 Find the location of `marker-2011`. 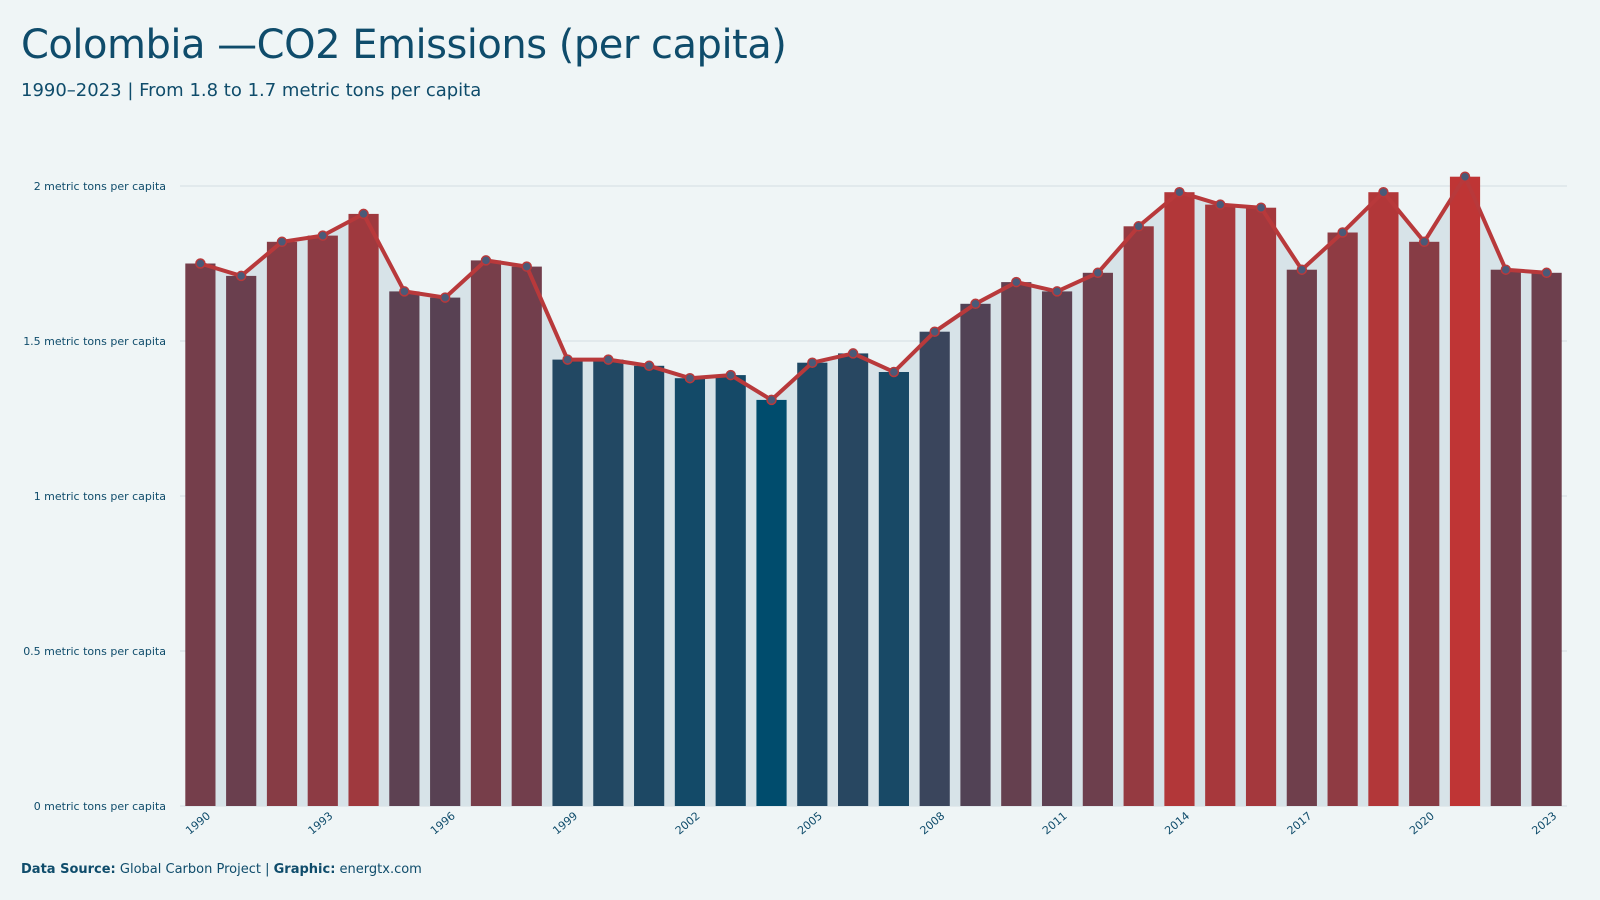

marker-2011 is located at coordinates (1057, 291).